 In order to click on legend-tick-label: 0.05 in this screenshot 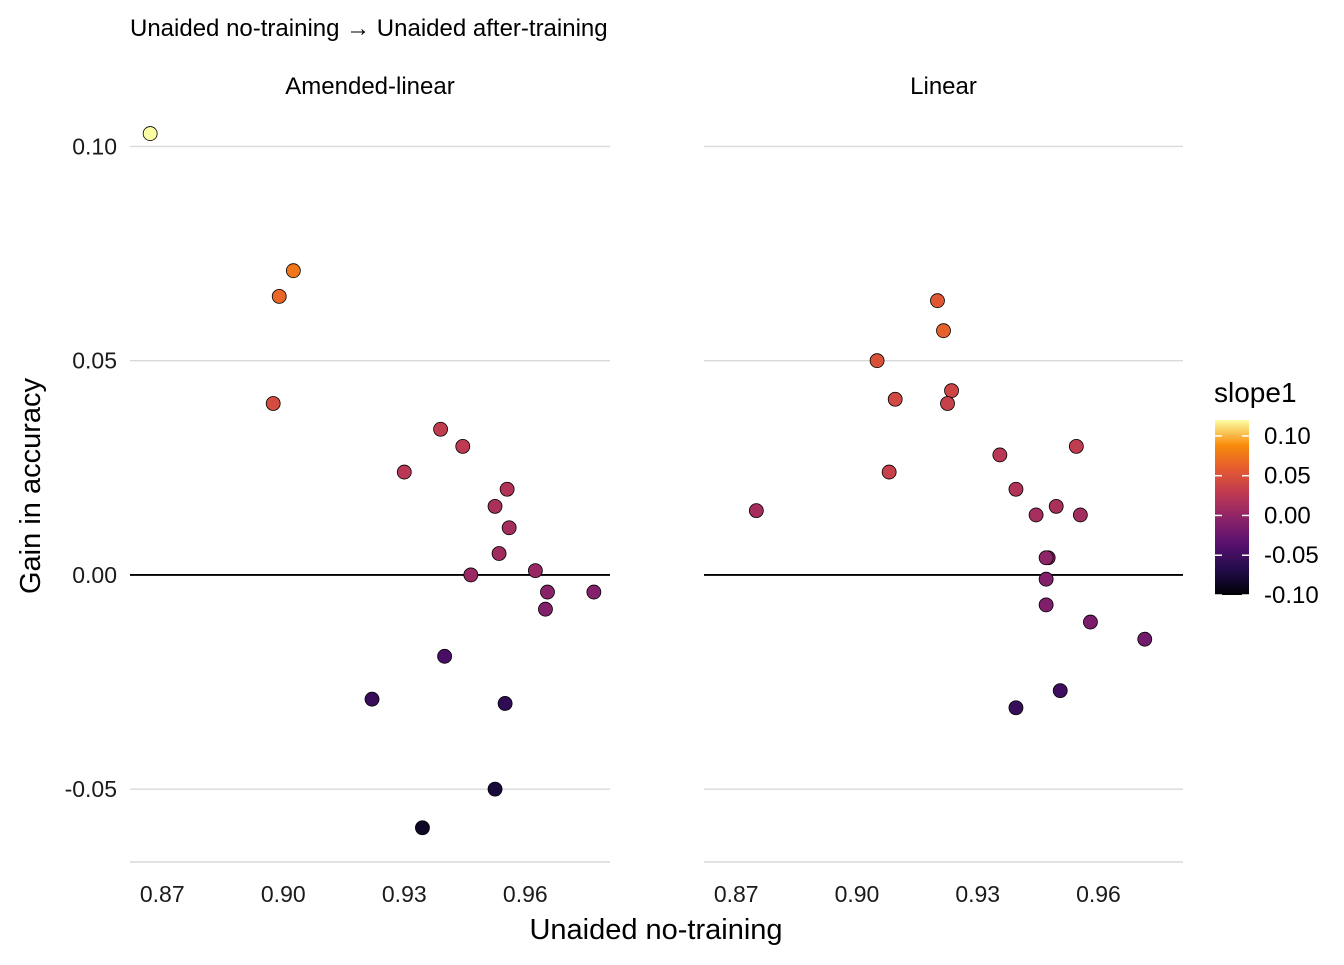, I will do `click(1287, 476)`.